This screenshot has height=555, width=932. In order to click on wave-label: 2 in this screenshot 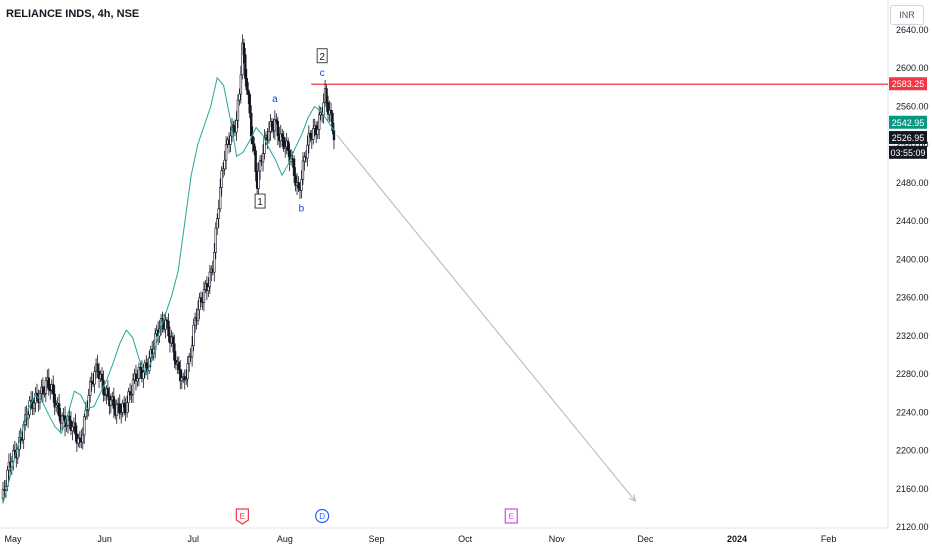, I will do `click(322, 57)`.